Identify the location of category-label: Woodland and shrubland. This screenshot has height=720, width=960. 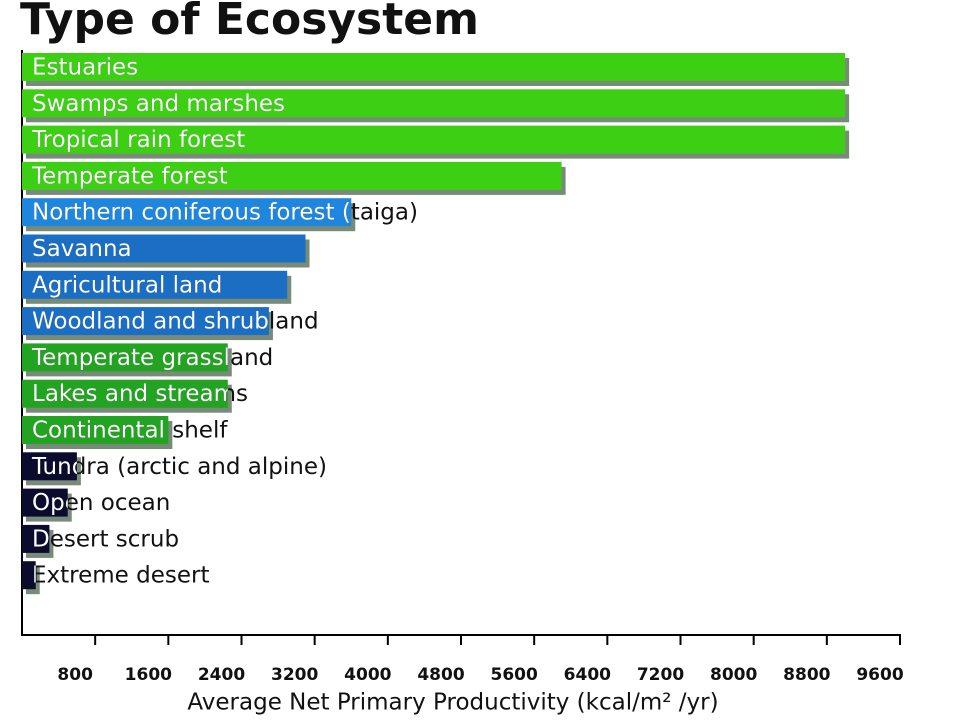
(175, 322).